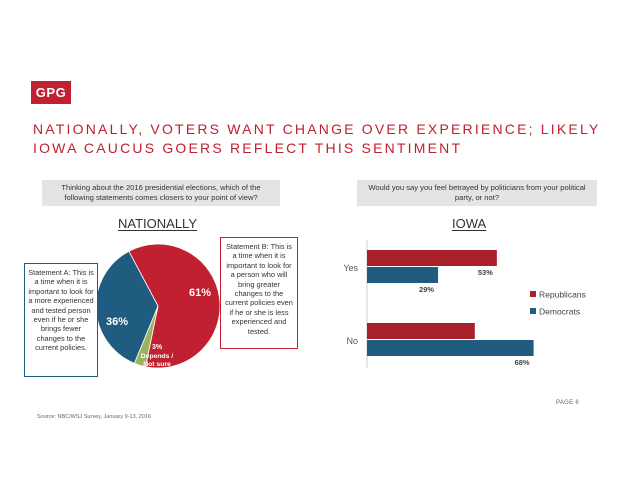 Image resolution: width=638 pixels, height=493 pixels. What do you see at coordinates (450, 348) in the screenshot?
I see `bar-democrats-no` at bounding box center [450, 348].